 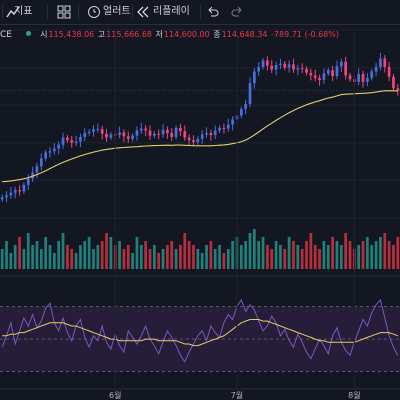 I want to click on x-tick-label: 7월, so click(x=237, y=395).